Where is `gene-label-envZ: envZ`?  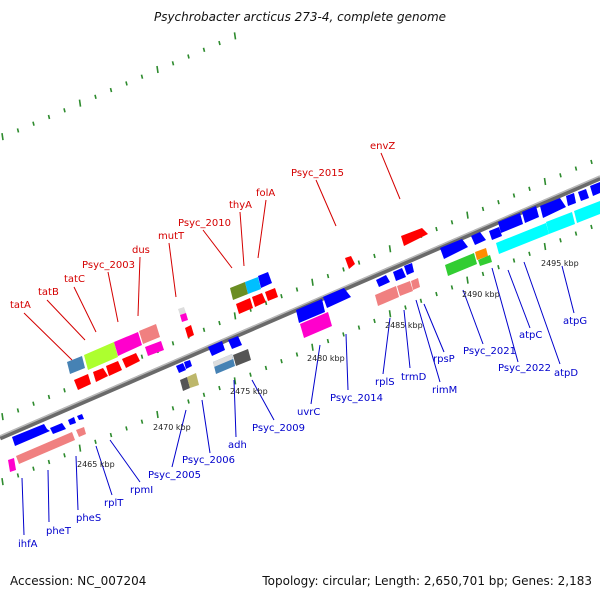
gene-label-envZ: envZ is located at coordinates (382, 146).